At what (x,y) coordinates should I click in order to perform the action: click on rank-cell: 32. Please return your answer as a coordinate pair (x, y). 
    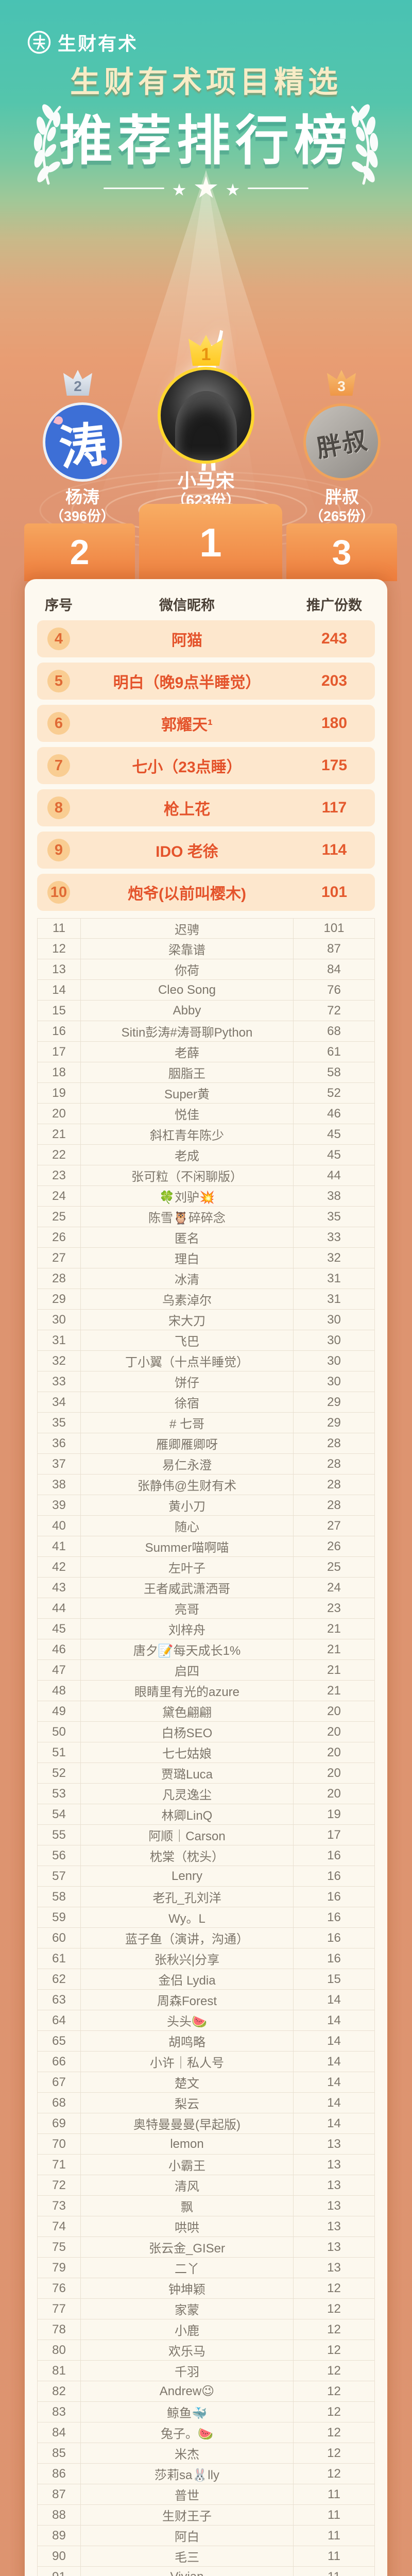
    Looking at the image, I should click on (60, 1361).